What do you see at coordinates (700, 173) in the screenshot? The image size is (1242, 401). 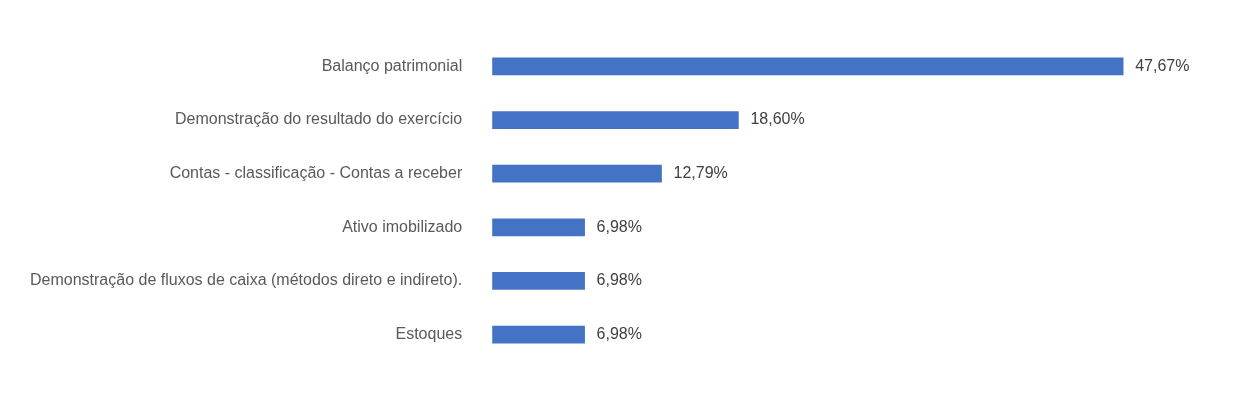 I see `data-label: 12,79%` at bounding box center [700, 173].